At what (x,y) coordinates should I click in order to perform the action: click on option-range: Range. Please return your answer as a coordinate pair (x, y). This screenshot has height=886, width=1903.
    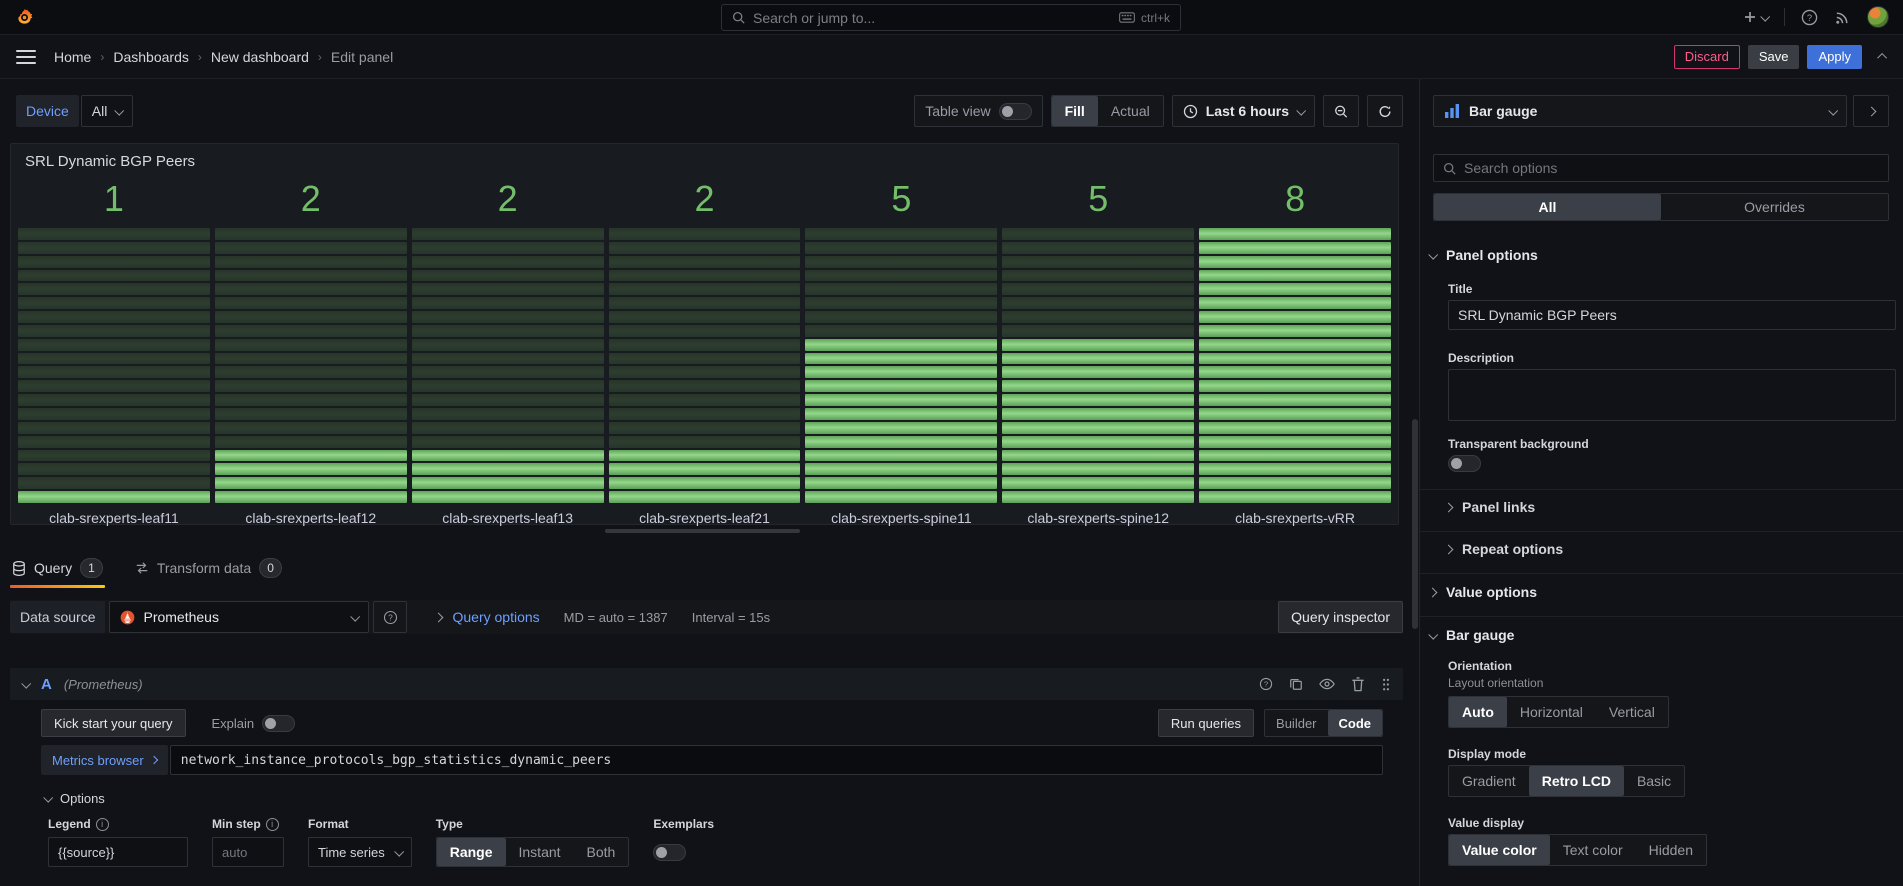
    Looking at the image, I should click on (471, 852).